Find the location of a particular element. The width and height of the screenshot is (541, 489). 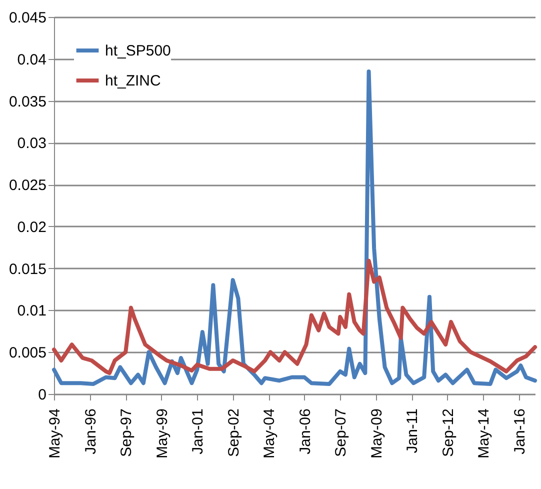

y-tick-label: 0 is located at coordinates (42, 395).